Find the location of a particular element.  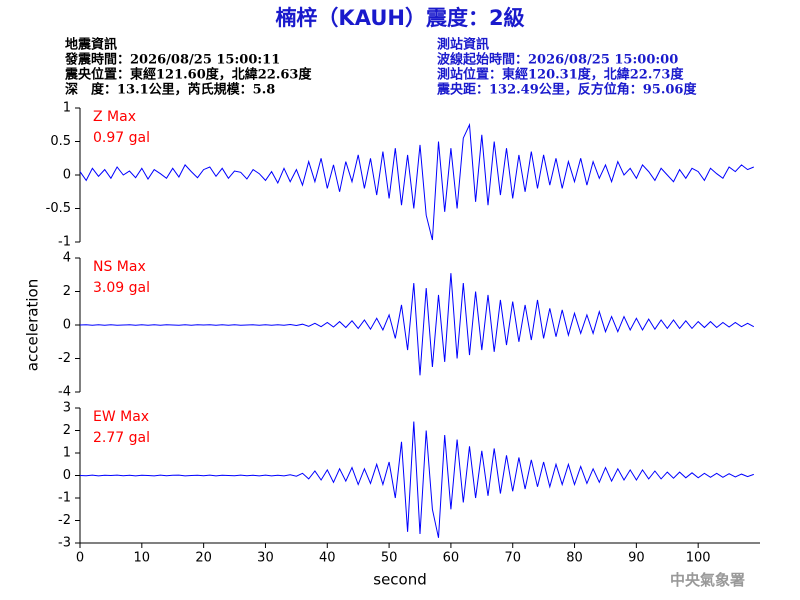

annotation: 2.77 gal is located at coordinates (121, 438).